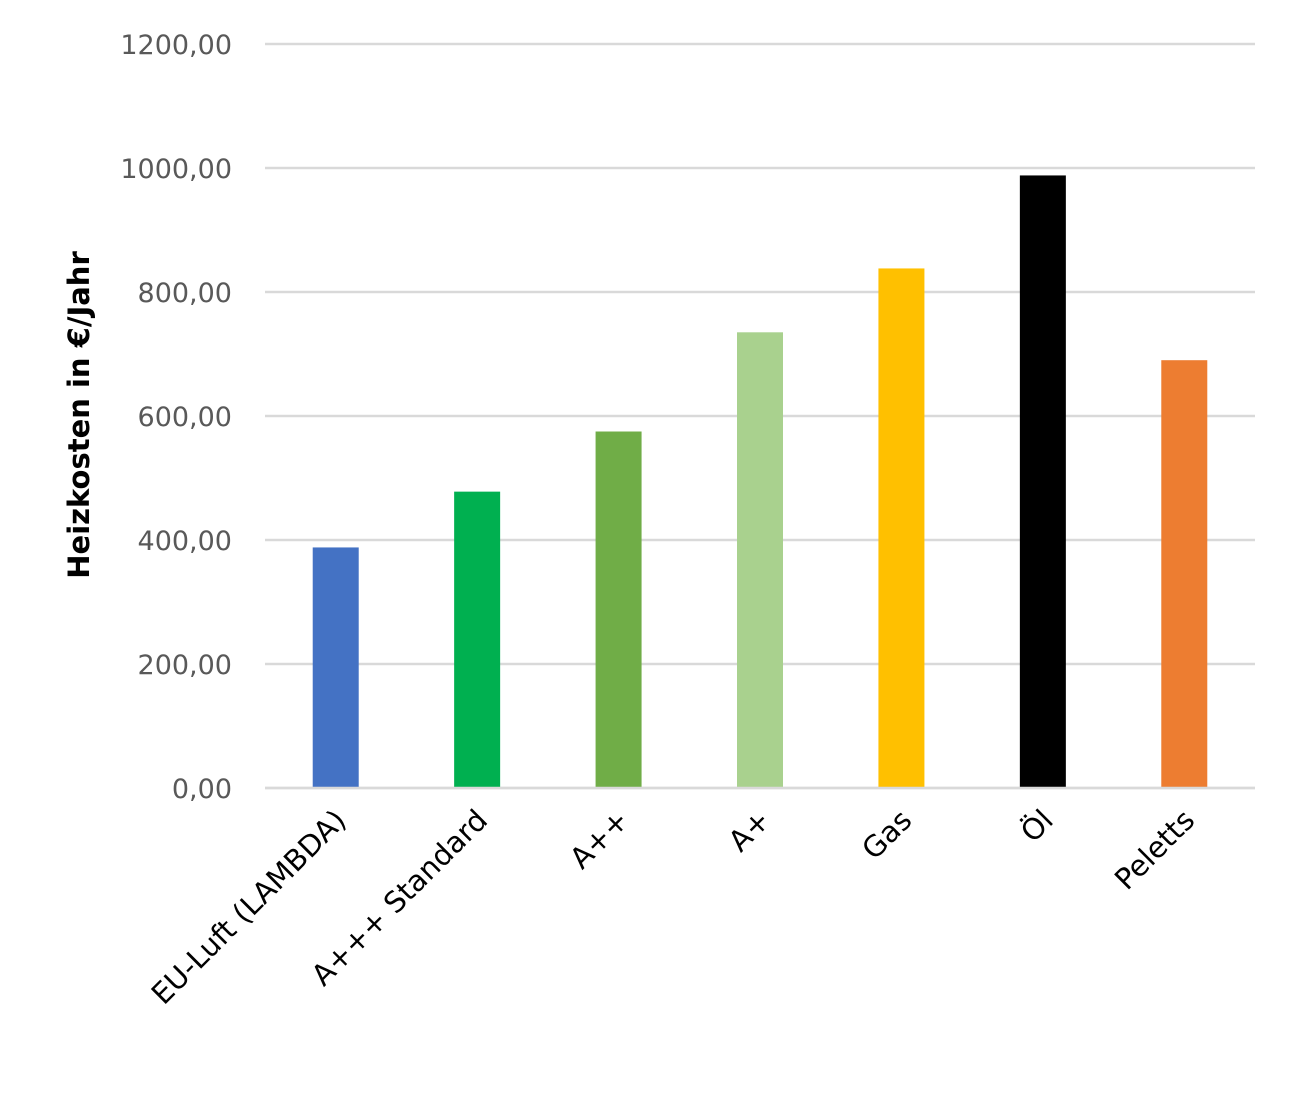 Image resolution: width=1300 pixels, height=1099 pixels. What do you see at coordinates (79, 415) in the screenshot?
I see `y-axis-title: Heizkosten in €/Jahr` at bounding box center [79, 415].